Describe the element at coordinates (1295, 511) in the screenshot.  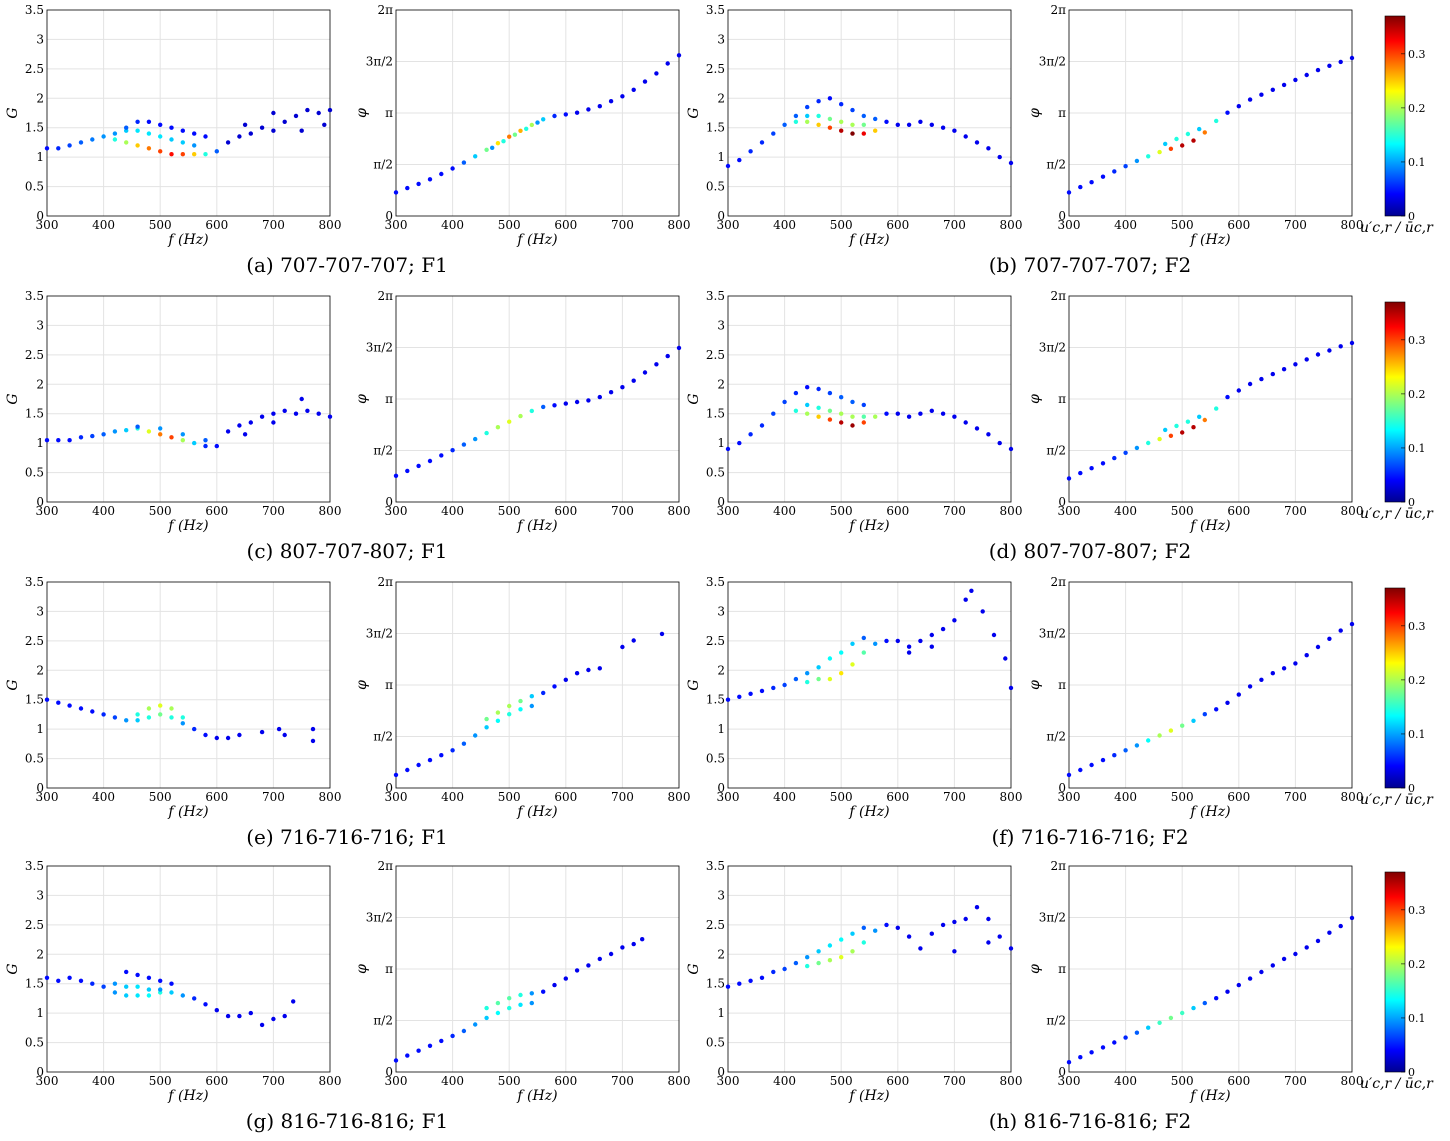
I see `x-tick-label: 700` at that location.